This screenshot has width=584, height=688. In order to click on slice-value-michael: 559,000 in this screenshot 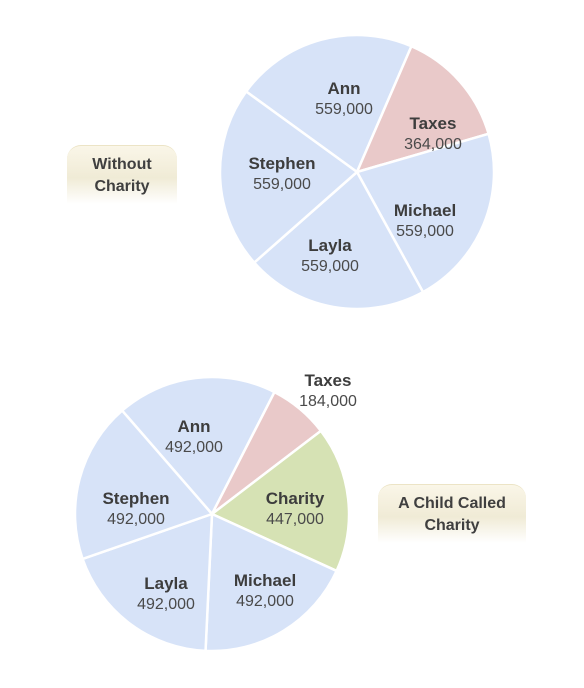, I will do `click(425, 231)`.